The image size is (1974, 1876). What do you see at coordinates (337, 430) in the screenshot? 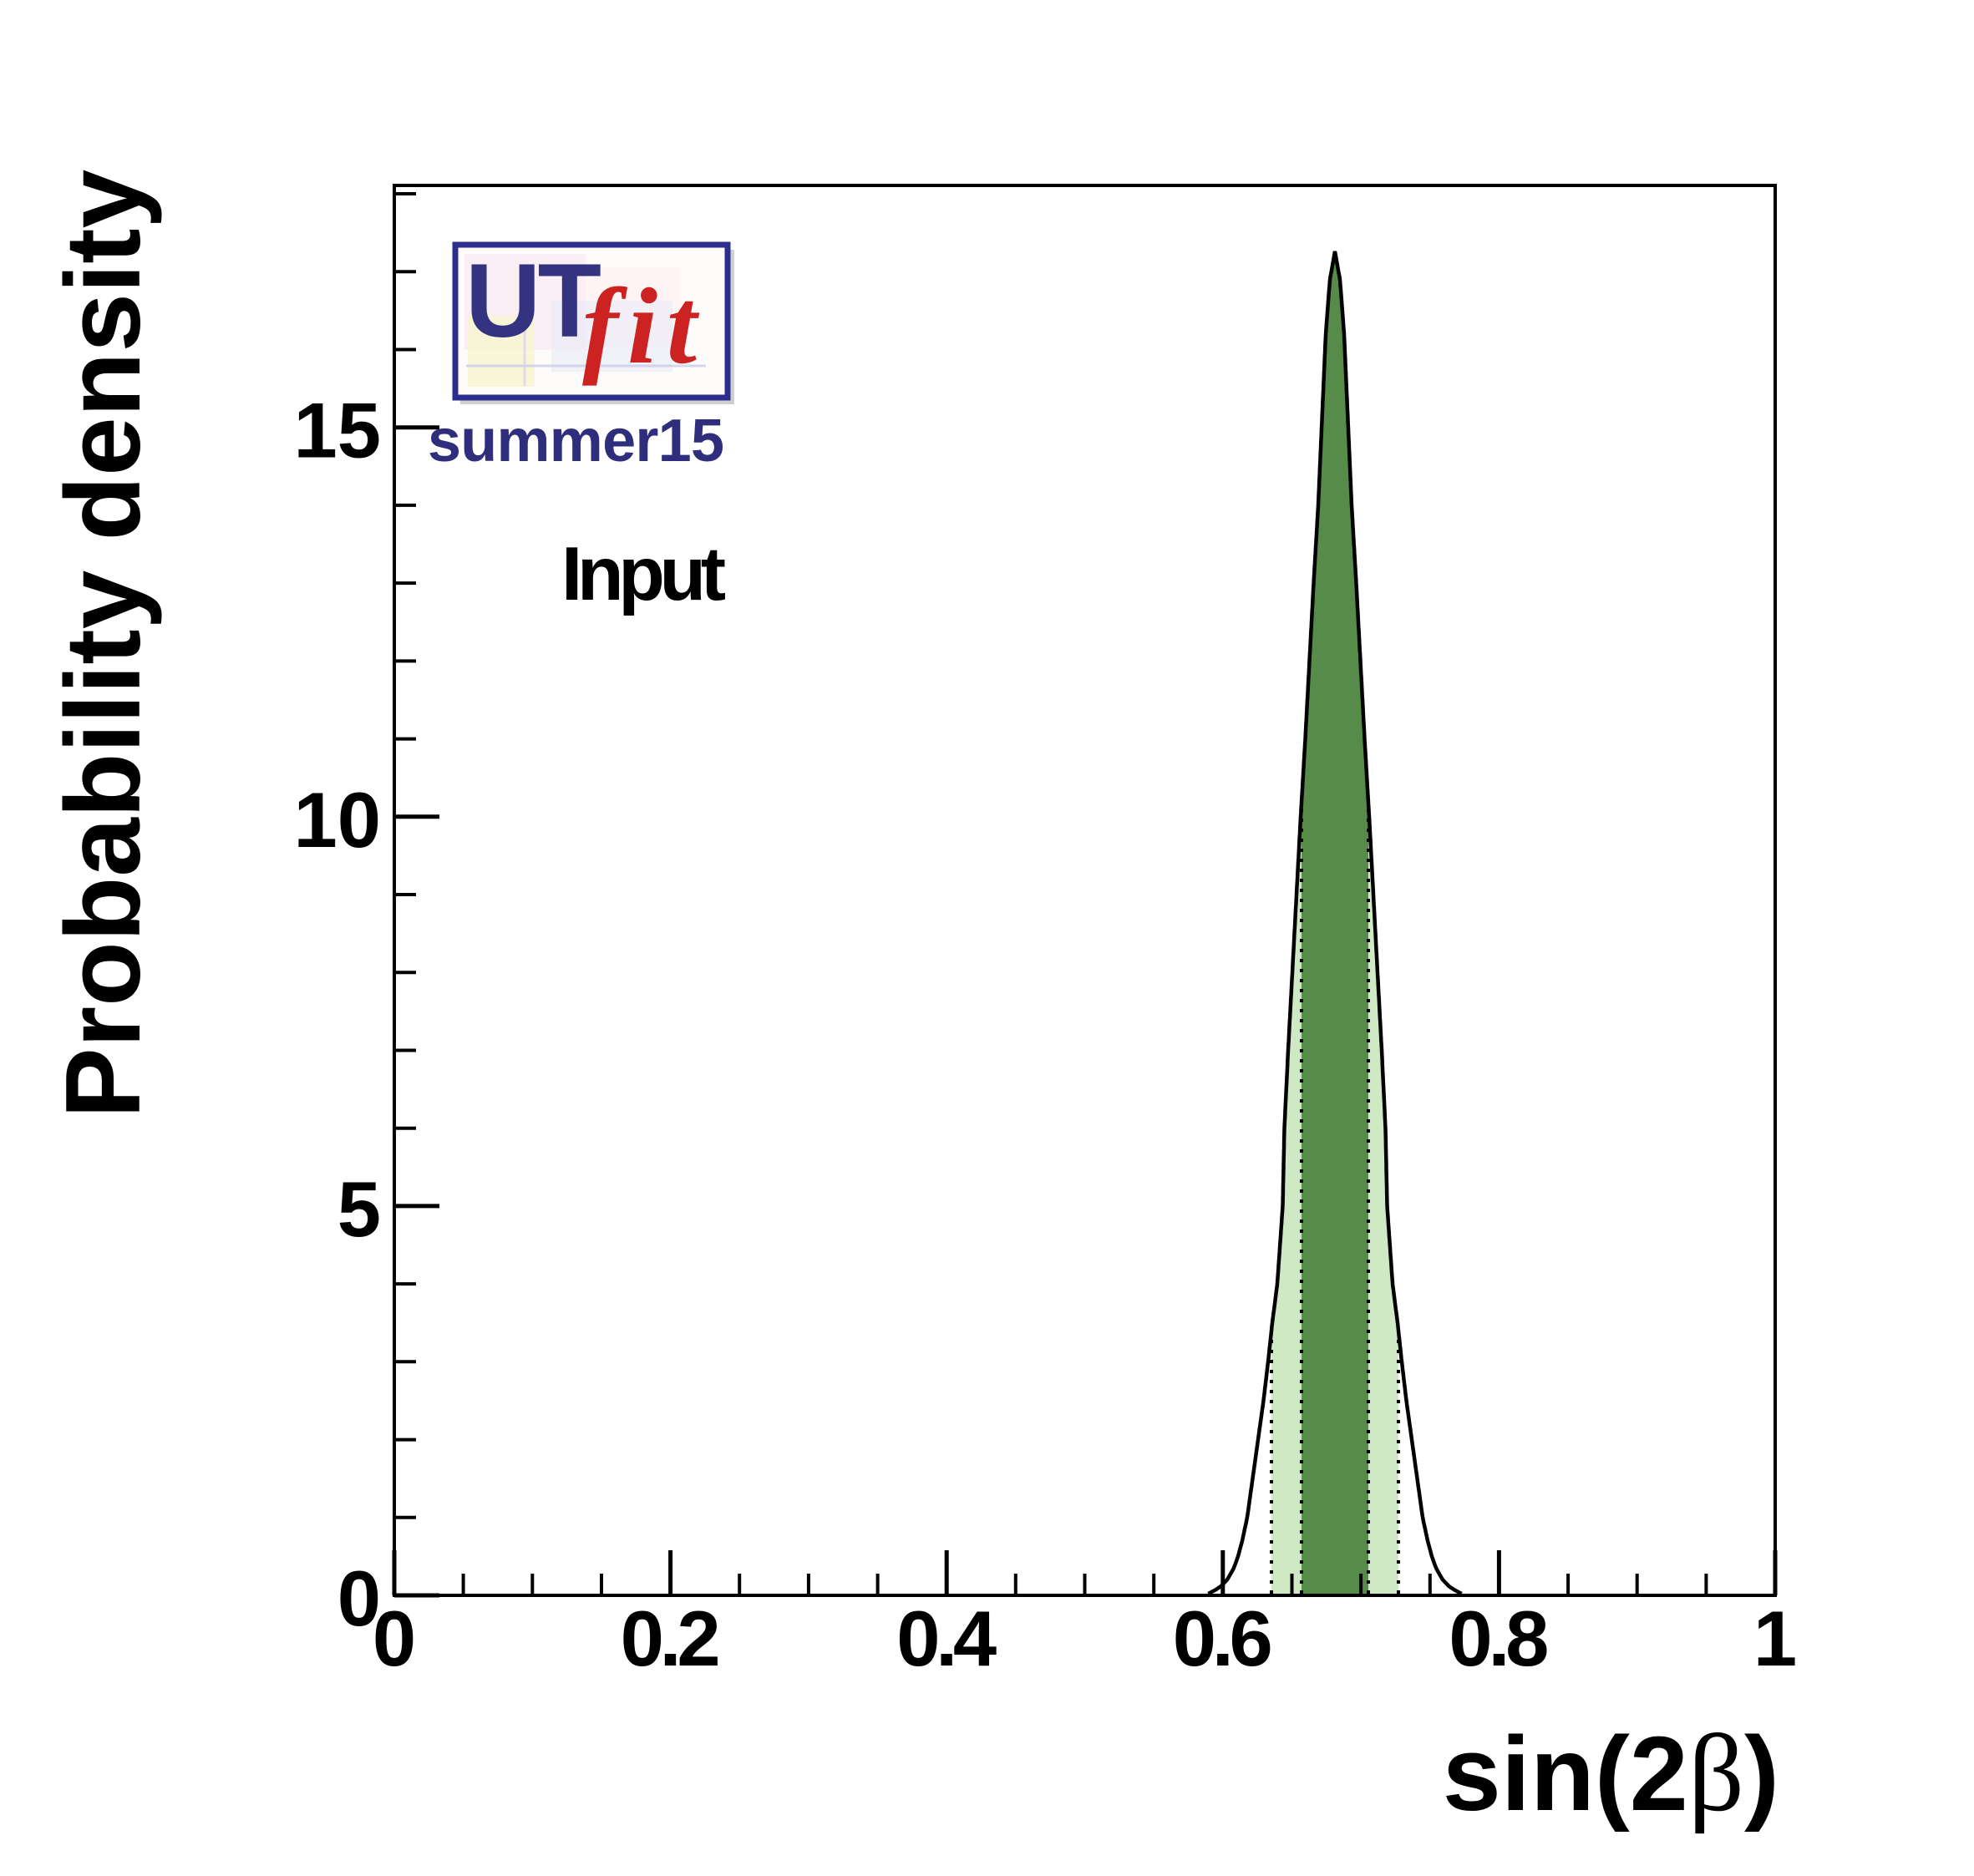
I see `svg-text: 15` at bounding box center [337, 430].